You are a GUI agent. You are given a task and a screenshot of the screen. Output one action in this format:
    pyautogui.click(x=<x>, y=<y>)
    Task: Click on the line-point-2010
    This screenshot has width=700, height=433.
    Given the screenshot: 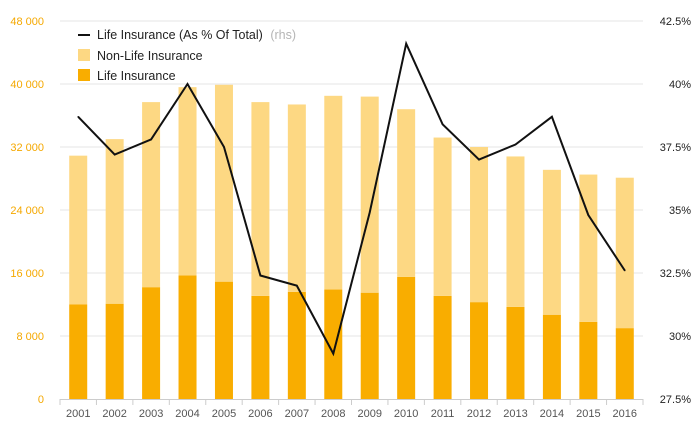 What is the action you would take?
    pyautogui.click(x=406, y=43)
    